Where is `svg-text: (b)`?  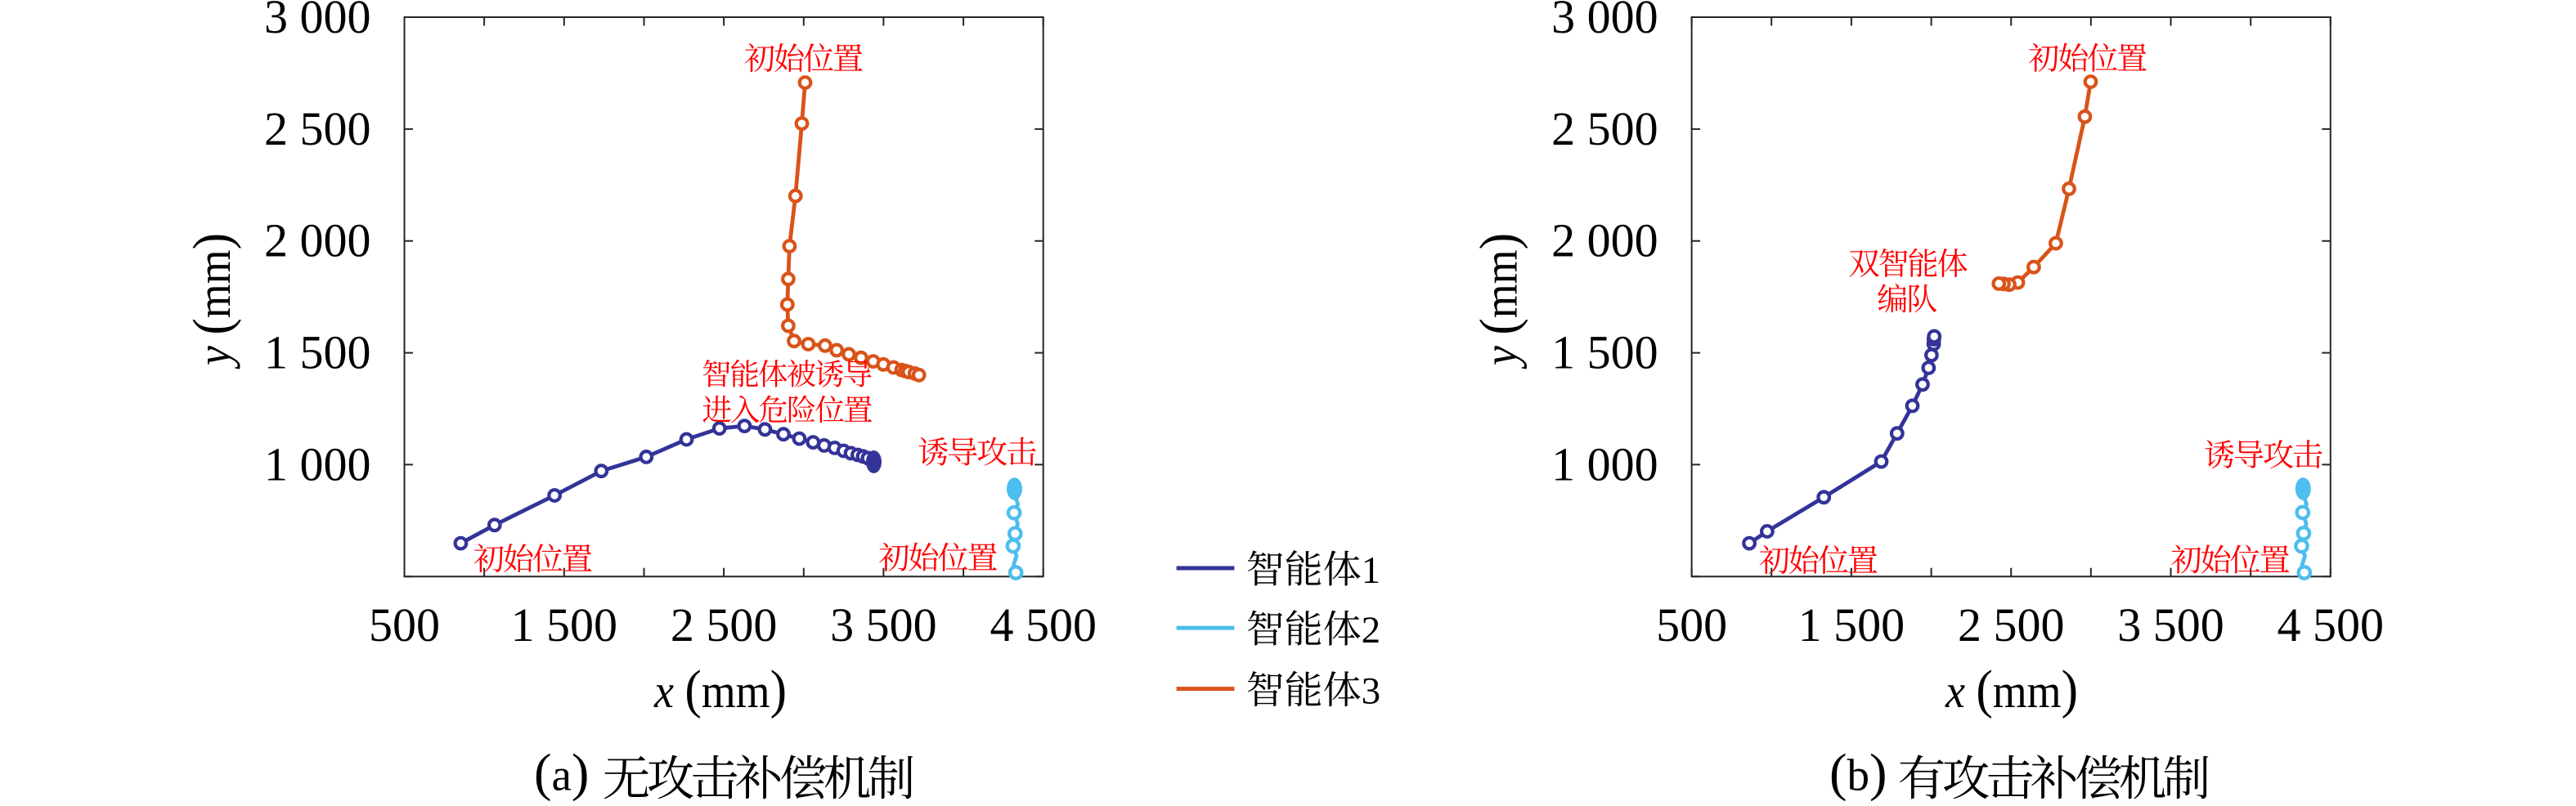 svg-text: (b) is located at coordinates (1858, 773).